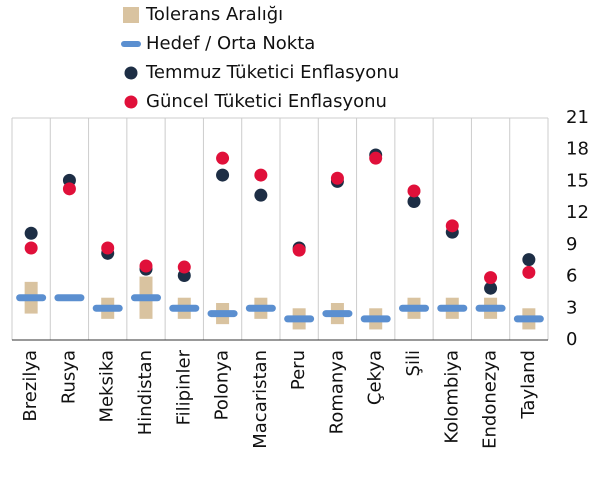 The height and width of the screenshot is (486, 608). I want to click on y-tick-label: 15, so click(577, 180).